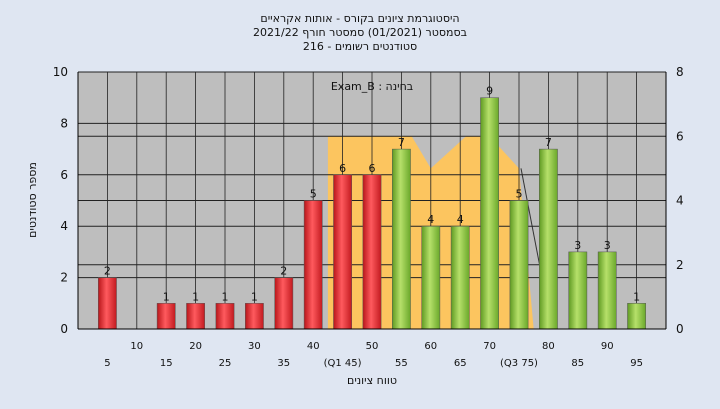  I want to click on x-tick-label: 55, so click(401, 363).